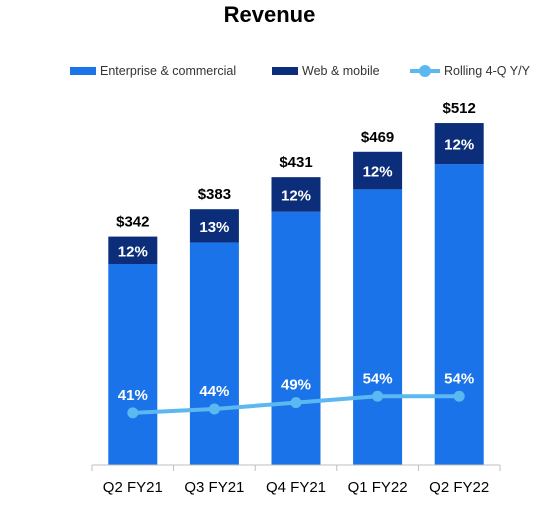 Image resolution: width=539 pixels, height=505 pixels. What do you see at coordinates (341, 71) in the screenshot?
I see `legend-label-web-mobile: Web & mobile` at bounding box center [341, 71].